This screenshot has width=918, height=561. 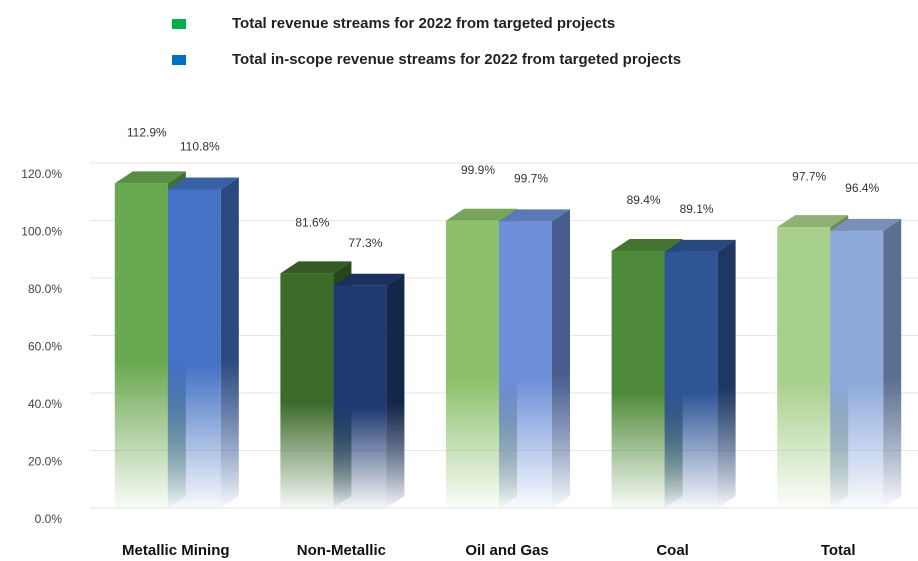 What do you see at coordinates (147, 133) in the screenshot?
I see `data-label: 112.9%` at bounding box center [147, 133].